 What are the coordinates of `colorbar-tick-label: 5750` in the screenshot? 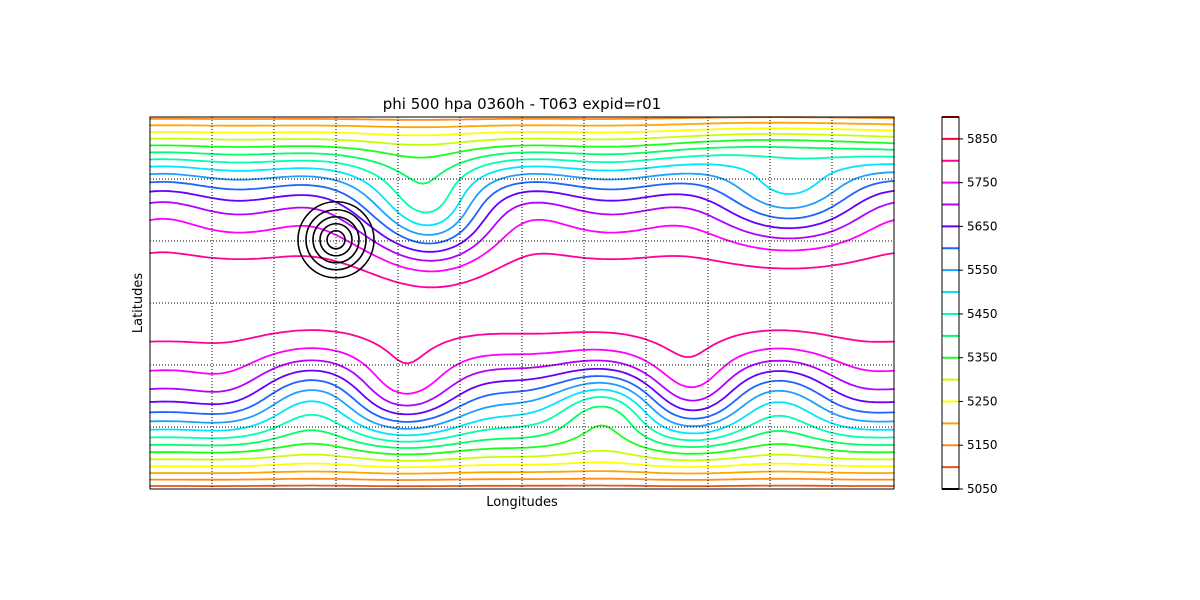 It's located at (982, 183).